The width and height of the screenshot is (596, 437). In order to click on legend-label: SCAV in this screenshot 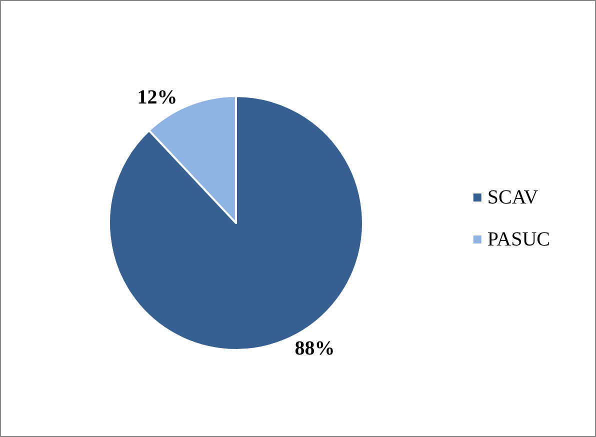, I will do `click(513, 197)`.